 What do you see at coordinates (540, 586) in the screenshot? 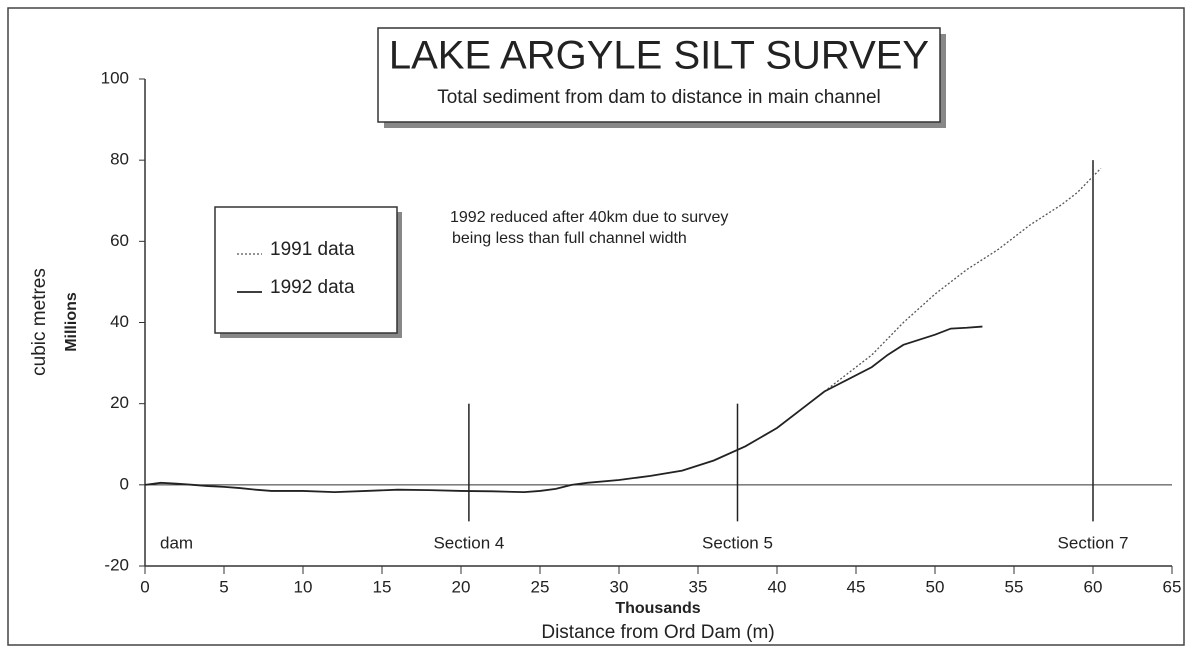
I see `x-tick-label: 25` at bounding box center [540, 586].